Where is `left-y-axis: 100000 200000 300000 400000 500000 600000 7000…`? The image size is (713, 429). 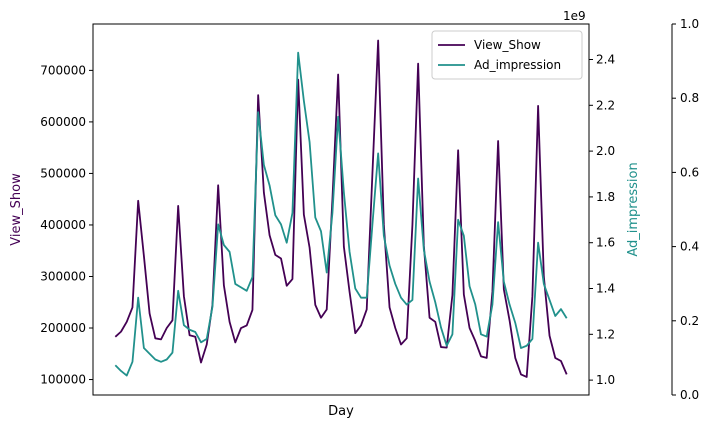 left-y-axis: 100000 200000 300000 400000 500000 600000 7000… is located at coordinates (66, 225).